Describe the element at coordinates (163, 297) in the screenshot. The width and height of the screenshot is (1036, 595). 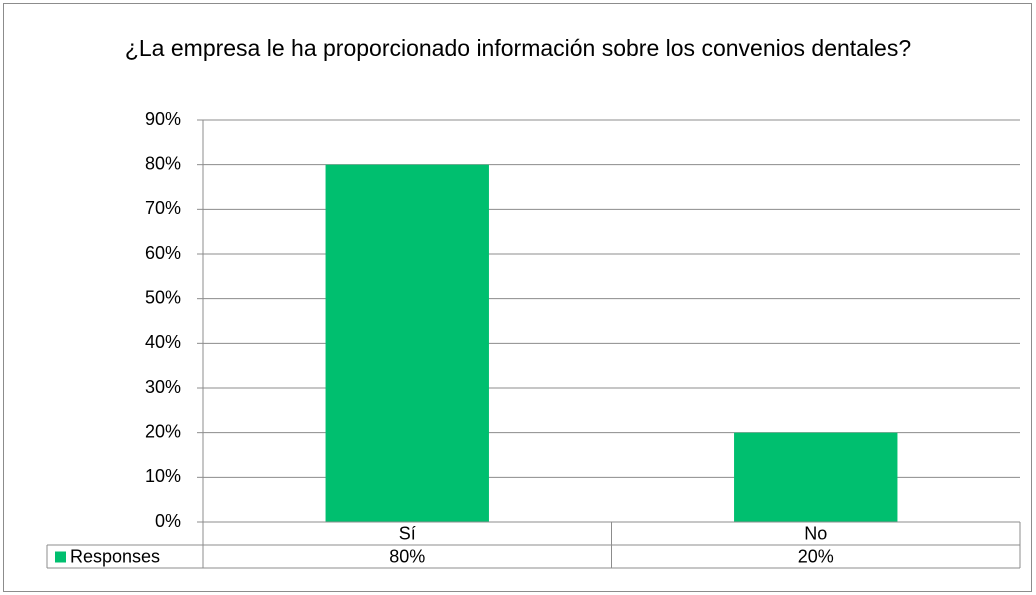
I see `y-tick-label: 50%` at that location.